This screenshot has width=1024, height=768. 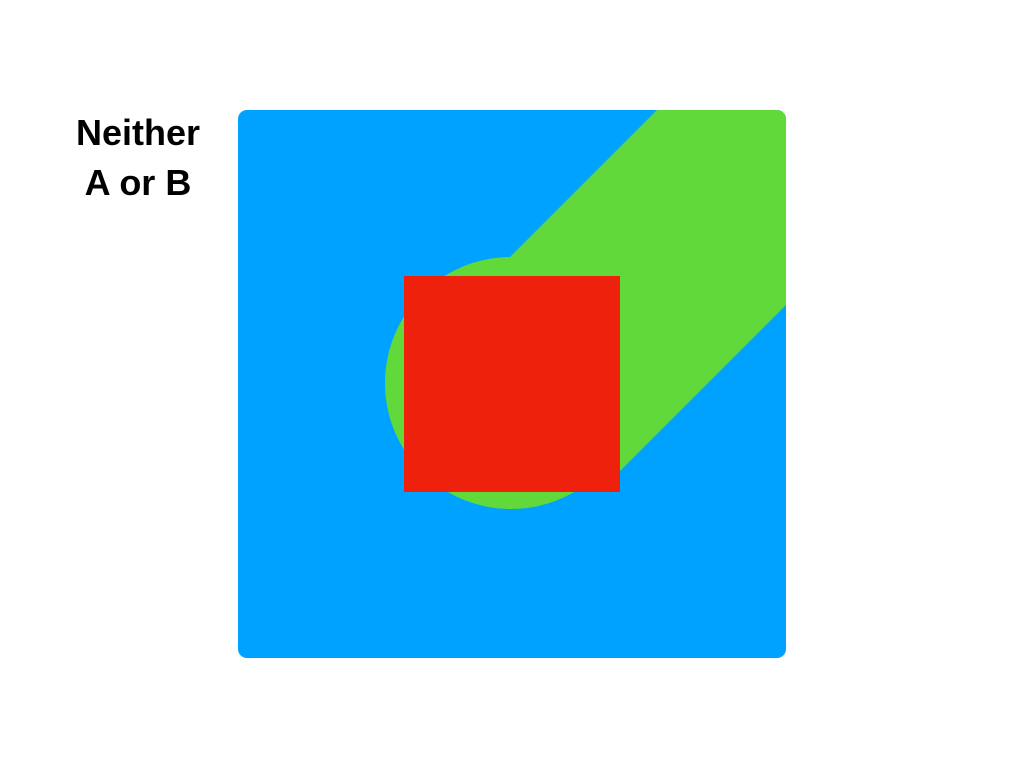 What do you see at coordinates (138, 158) in the screenshot?
I see `caption: Neither A or B` at bounding box center [138, 158].